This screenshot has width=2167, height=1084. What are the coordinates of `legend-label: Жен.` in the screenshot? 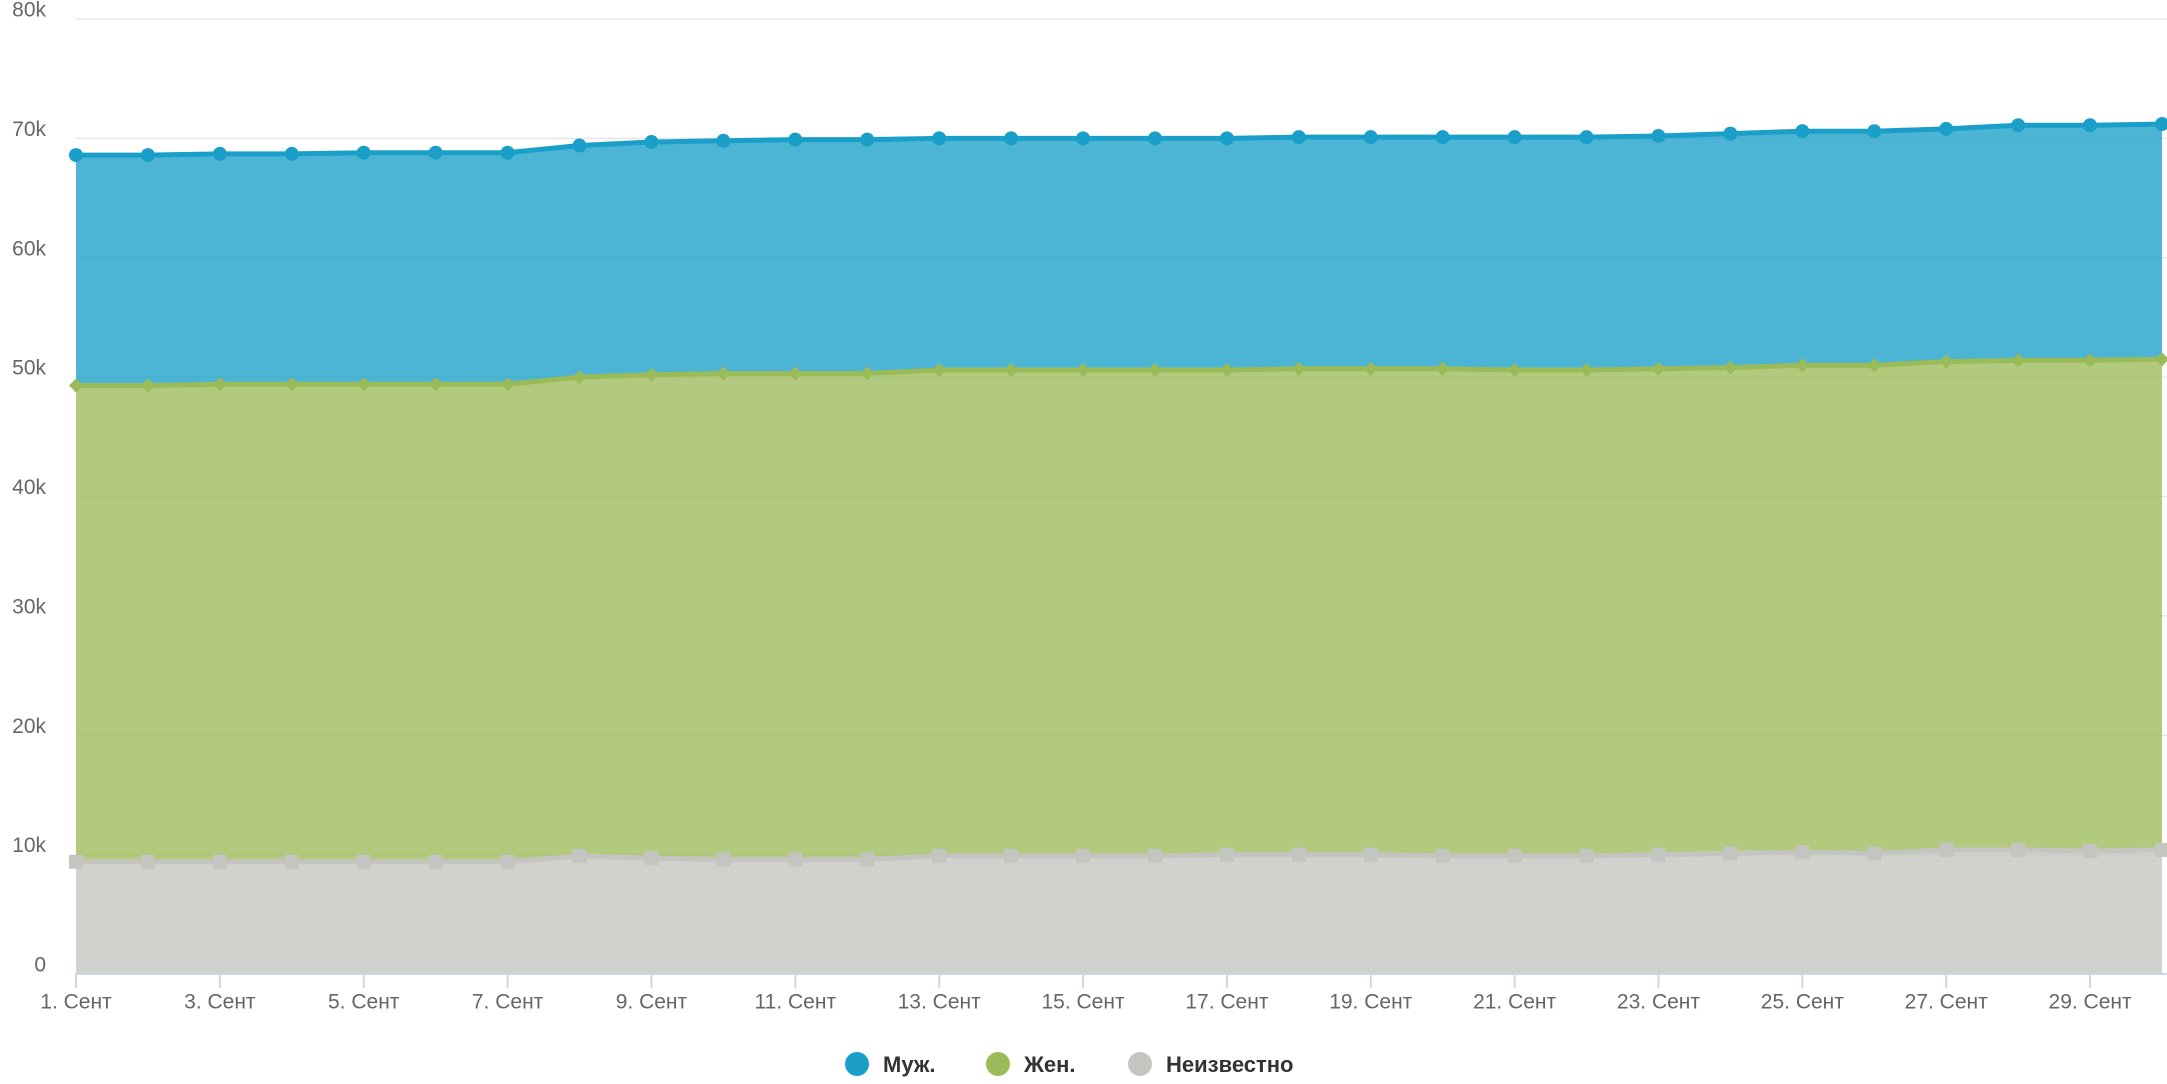 It's located at (1049, 1064).